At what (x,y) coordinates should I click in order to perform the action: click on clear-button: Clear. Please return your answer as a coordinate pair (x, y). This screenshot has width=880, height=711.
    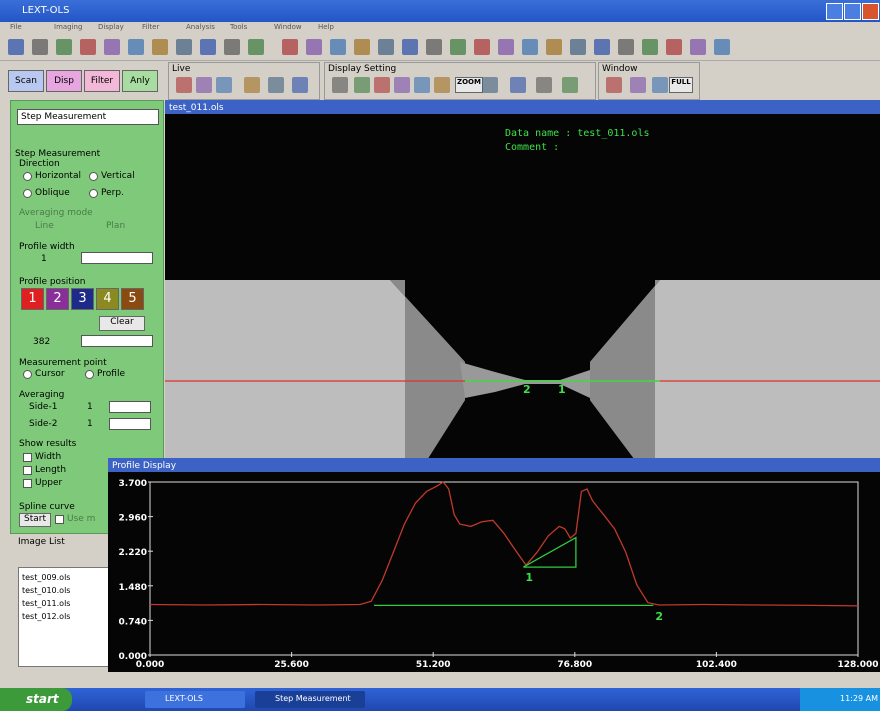
    Looking at the image, I should click on (122, 323).